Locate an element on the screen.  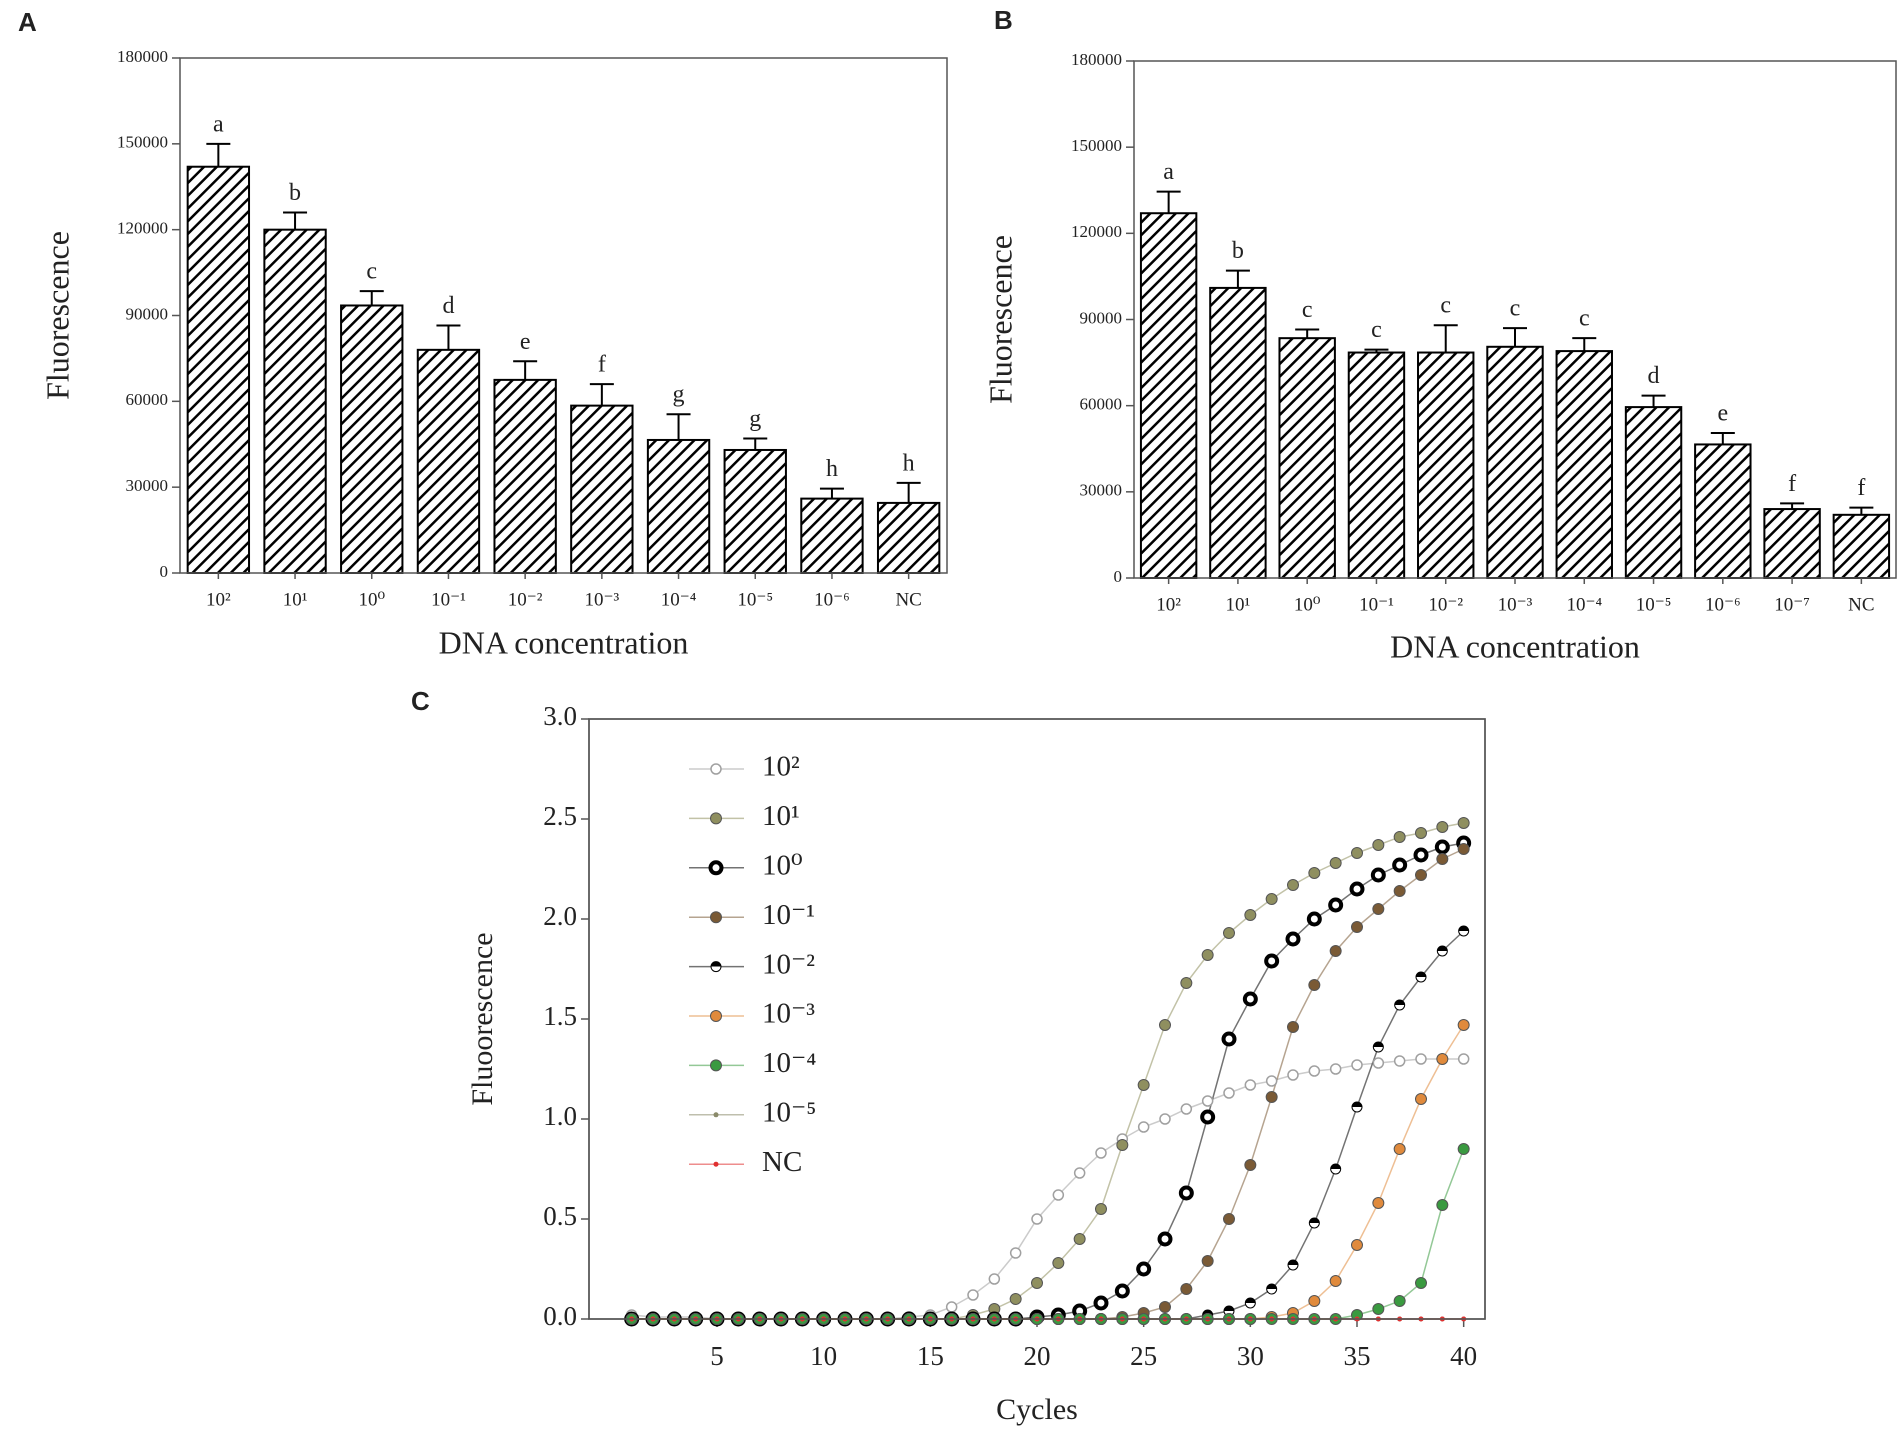
significance-letter: h is located at coordinates (832, 469).